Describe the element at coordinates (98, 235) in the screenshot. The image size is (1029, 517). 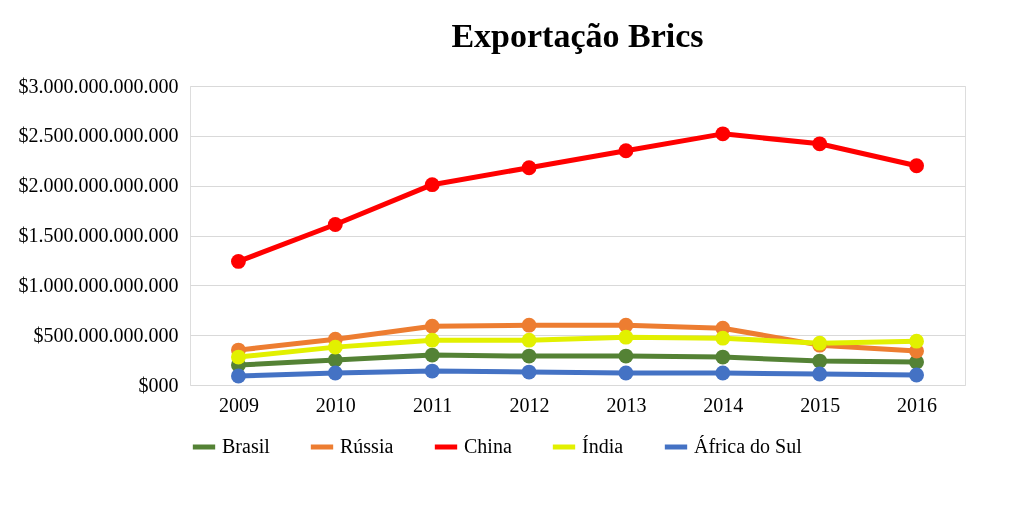
I see `y-tick-label: $1.500.000.000.000` at that location.